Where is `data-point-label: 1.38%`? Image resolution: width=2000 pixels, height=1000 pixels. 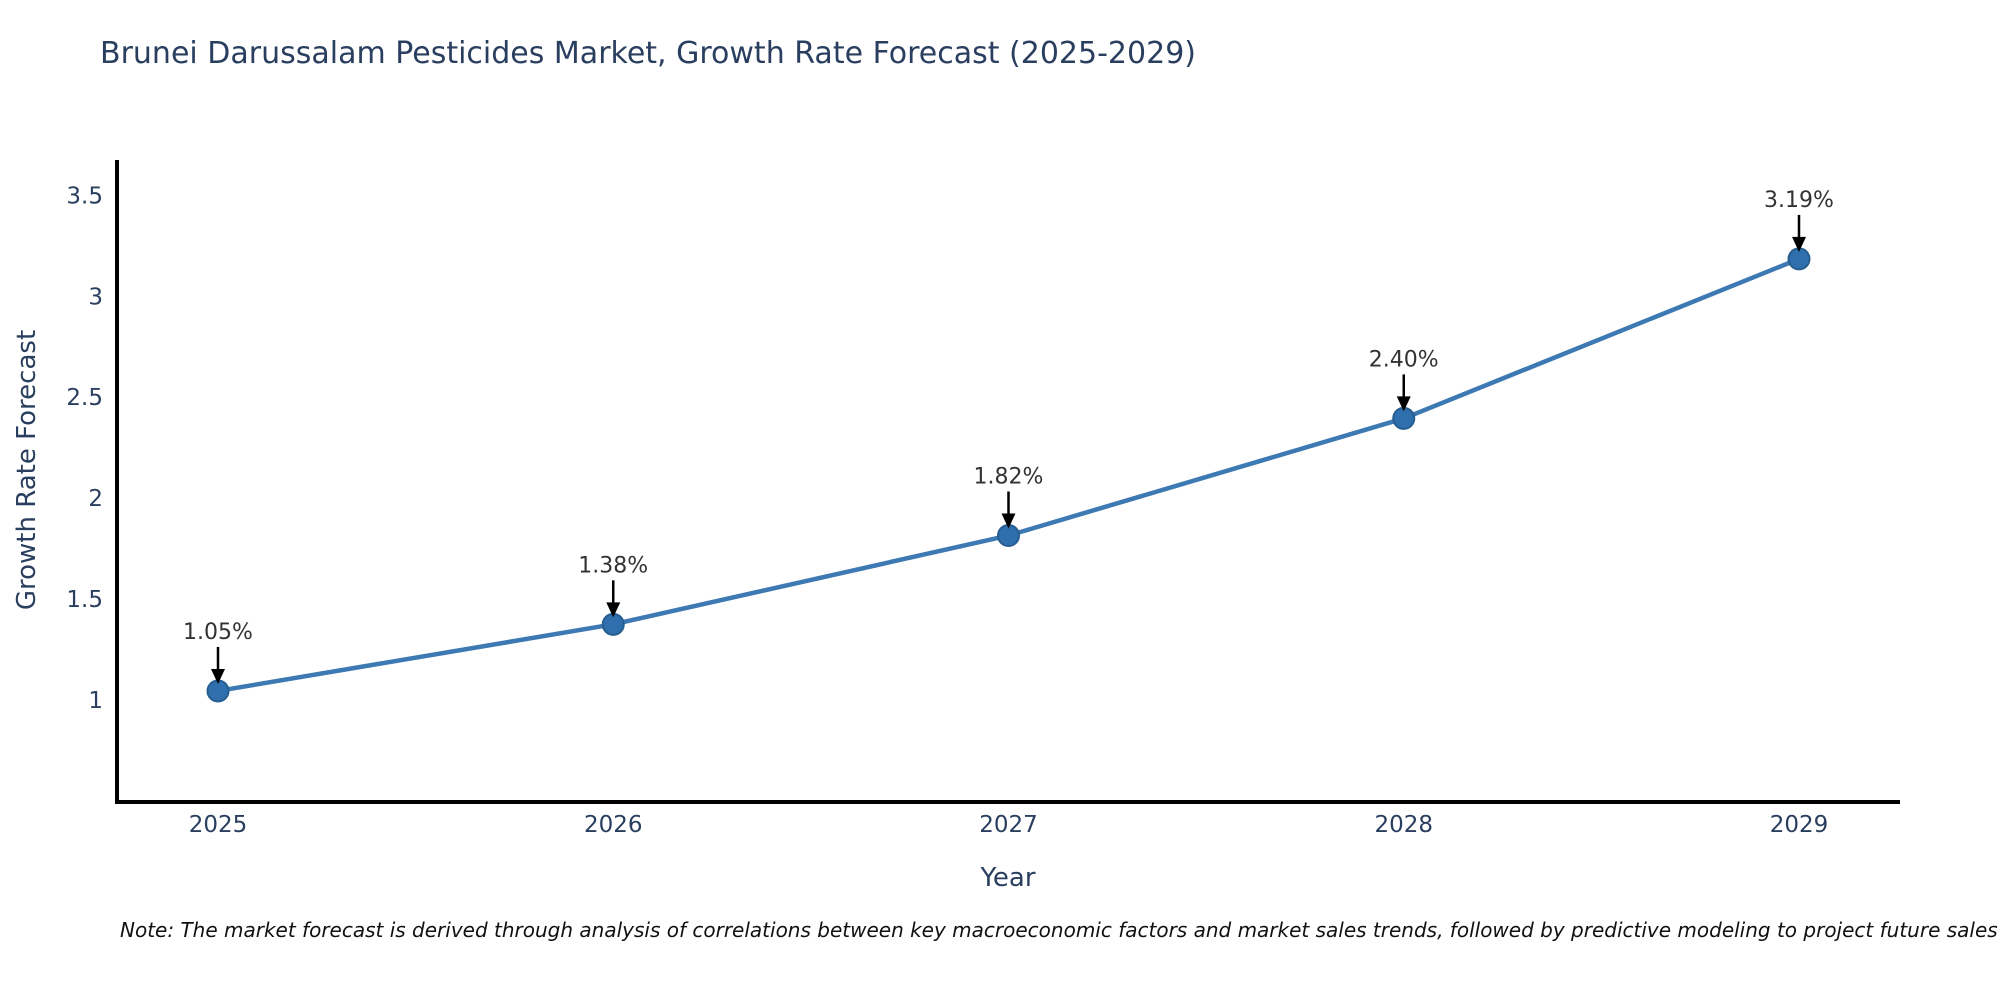
data-point-label: 1.38% is located at coordinates (613, 565).